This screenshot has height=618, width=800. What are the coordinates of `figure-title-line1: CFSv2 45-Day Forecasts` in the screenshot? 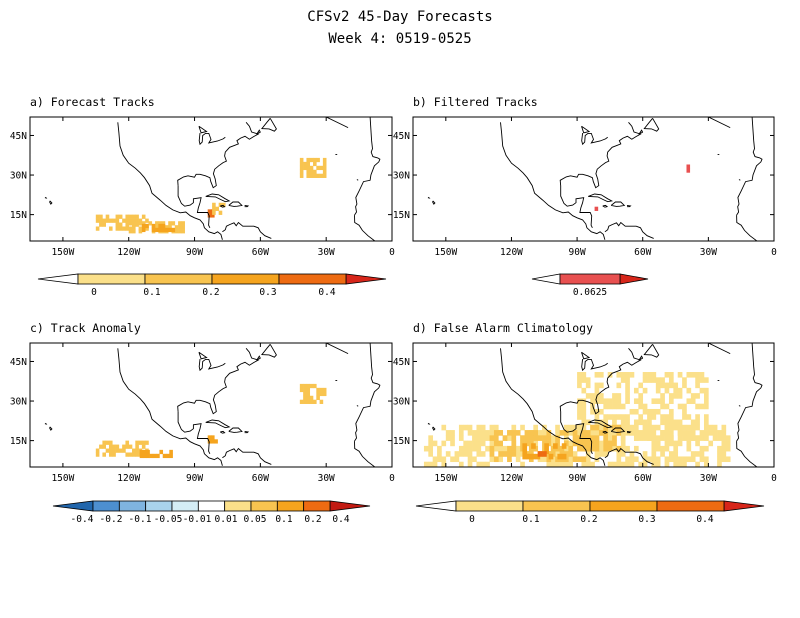 It's located at (399, 17).